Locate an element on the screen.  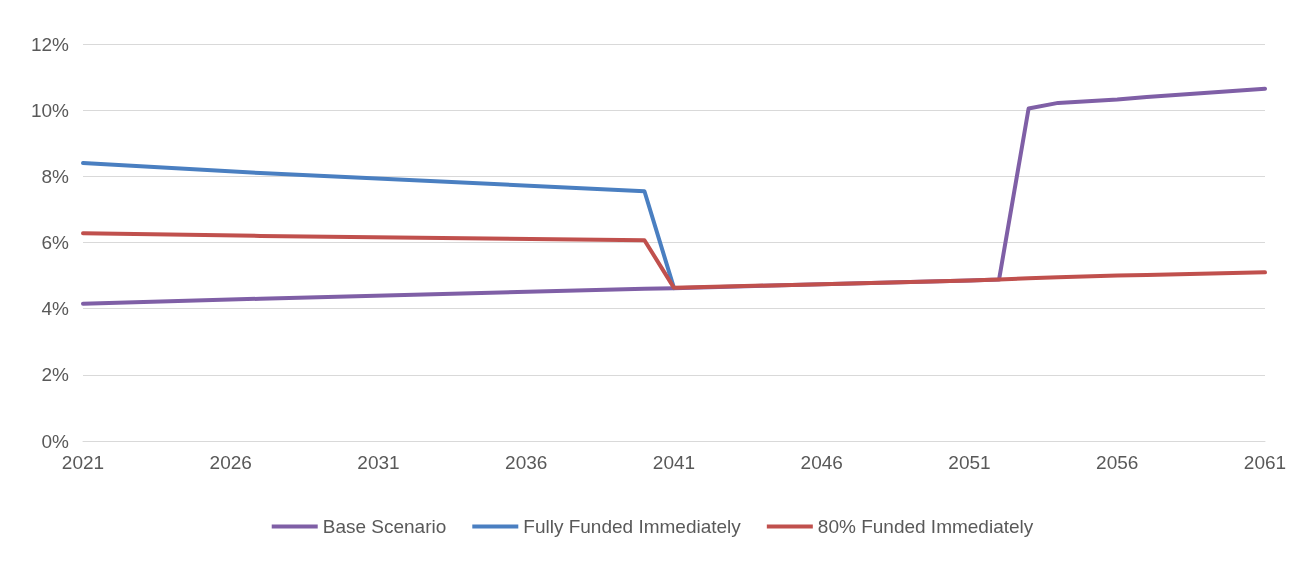
x-tick-label: 2031 is located at coordinates (378, 462).